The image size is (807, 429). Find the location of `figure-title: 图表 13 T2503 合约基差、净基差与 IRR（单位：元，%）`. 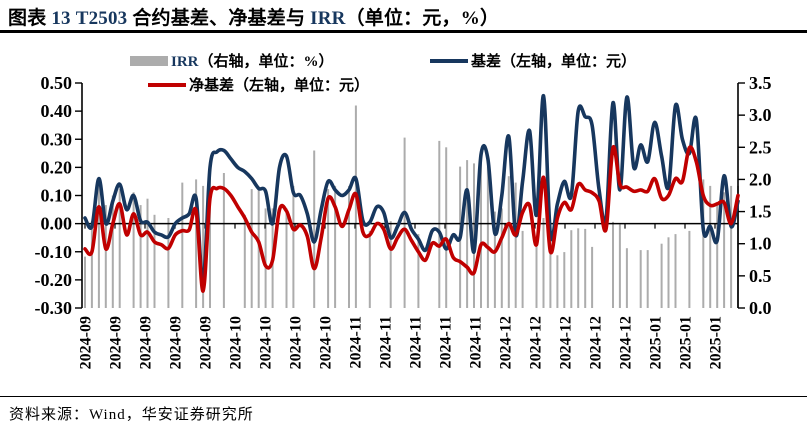

figure-title: 图表 13 T2503 合约基差、净基差与 IRR（单位：元，%） is located at coordinates (253, 16).